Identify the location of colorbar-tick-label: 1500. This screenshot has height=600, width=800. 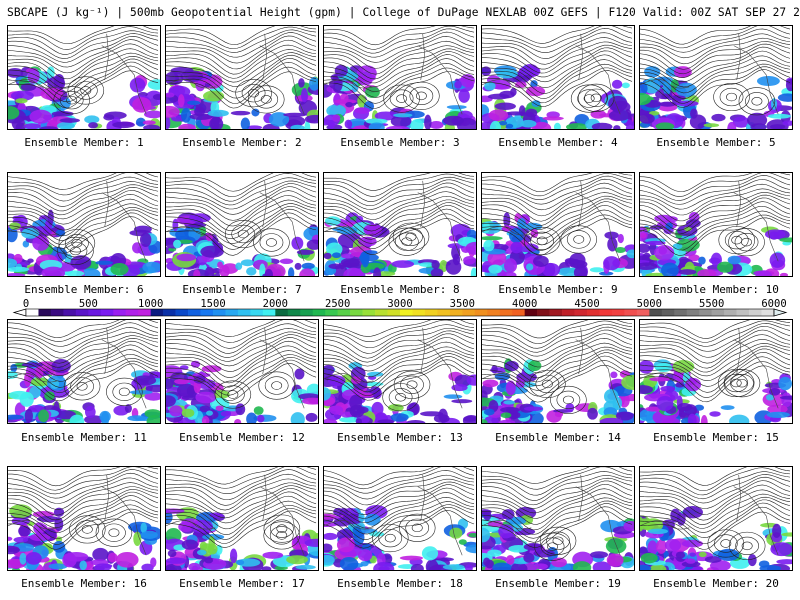
(213, 304).